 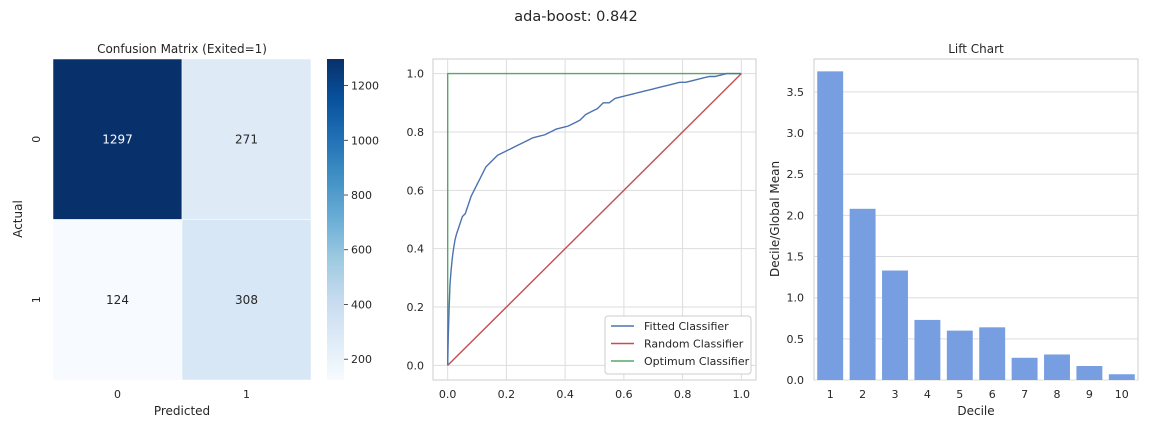 I want to click on lift-title: Lift Chart, so click(x=976, y=49).